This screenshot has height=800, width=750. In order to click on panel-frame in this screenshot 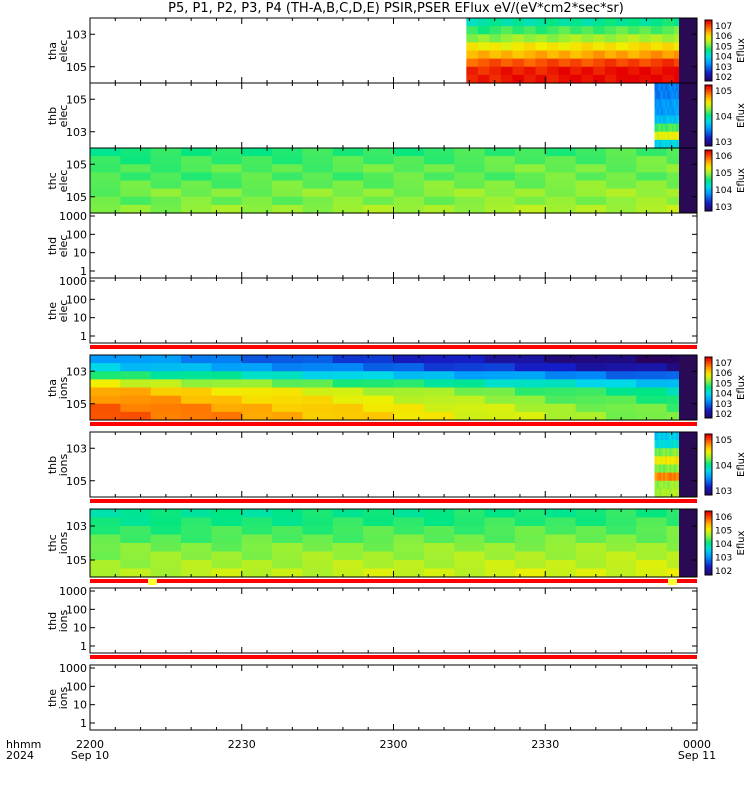, I will do `click(393, 245)`.